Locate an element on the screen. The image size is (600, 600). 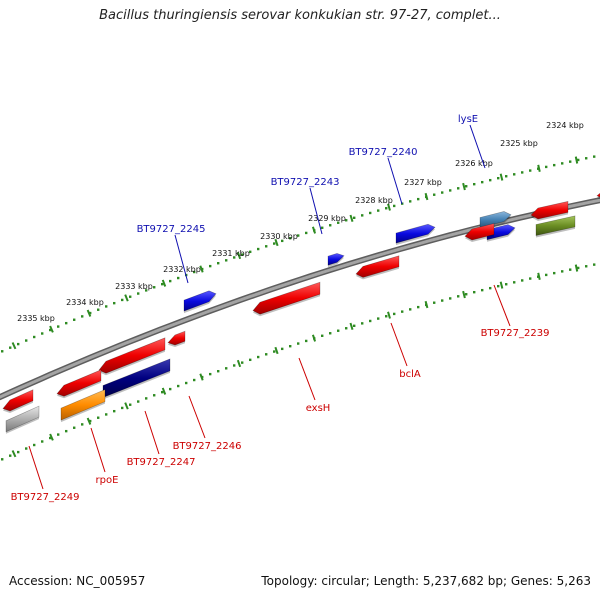
gene-BT9727_2239-arrow is located at coordinates (479, 233).